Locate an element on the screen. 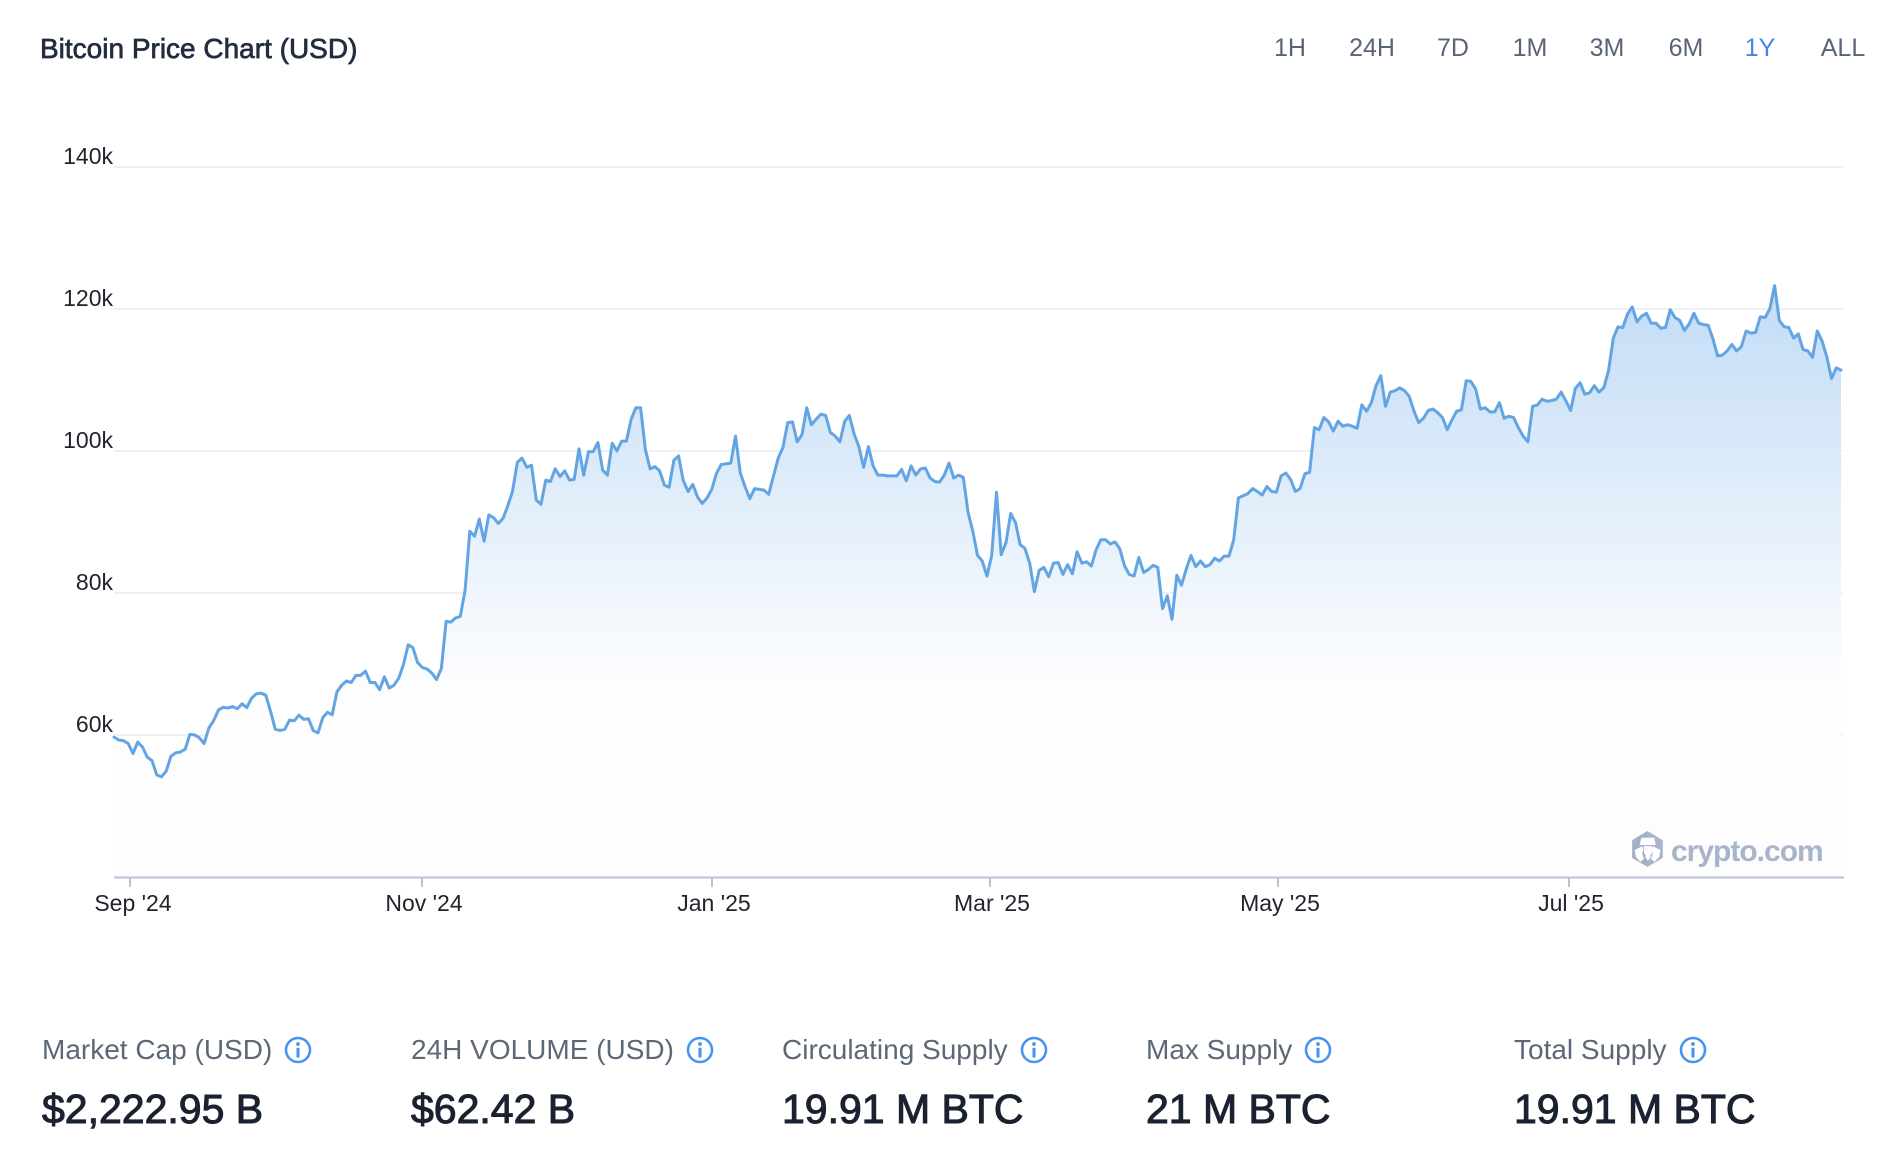 The image size is (1904, 1170). svg-text: Jul '25 is located at coordinates (1571, 903).